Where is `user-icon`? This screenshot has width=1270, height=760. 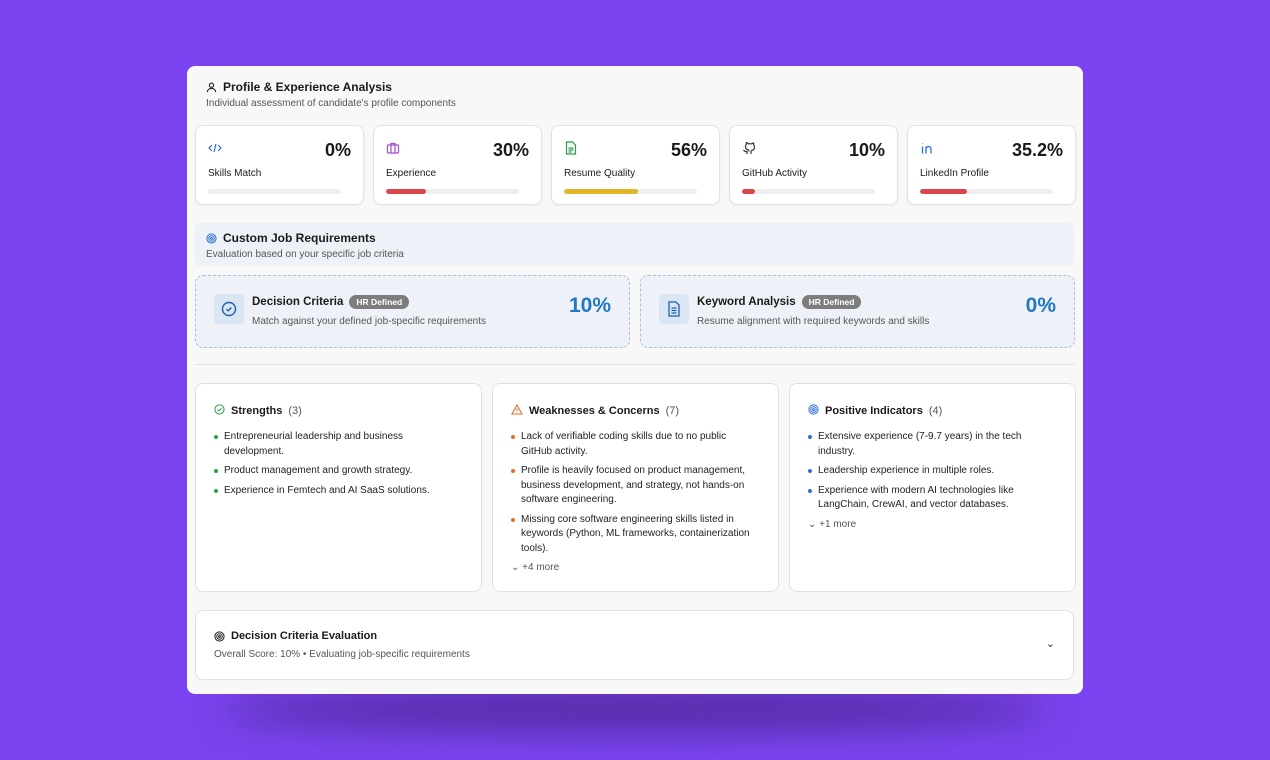 user-icon is located at coordinates (211, 87).